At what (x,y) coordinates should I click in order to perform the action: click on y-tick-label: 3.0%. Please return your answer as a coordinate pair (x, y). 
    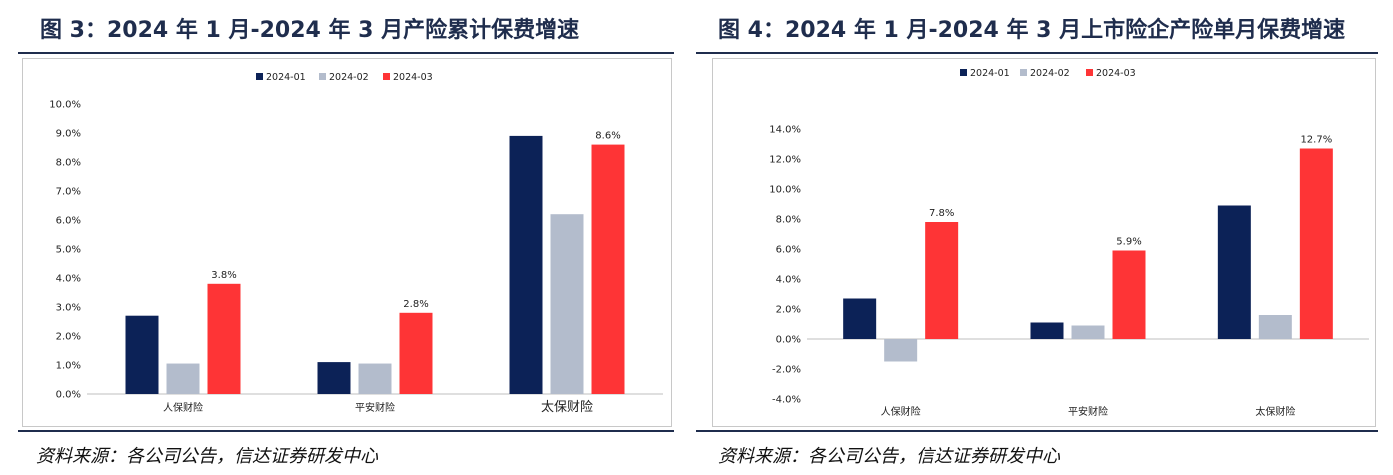
    Looking at the image, I should click on (68, 308).